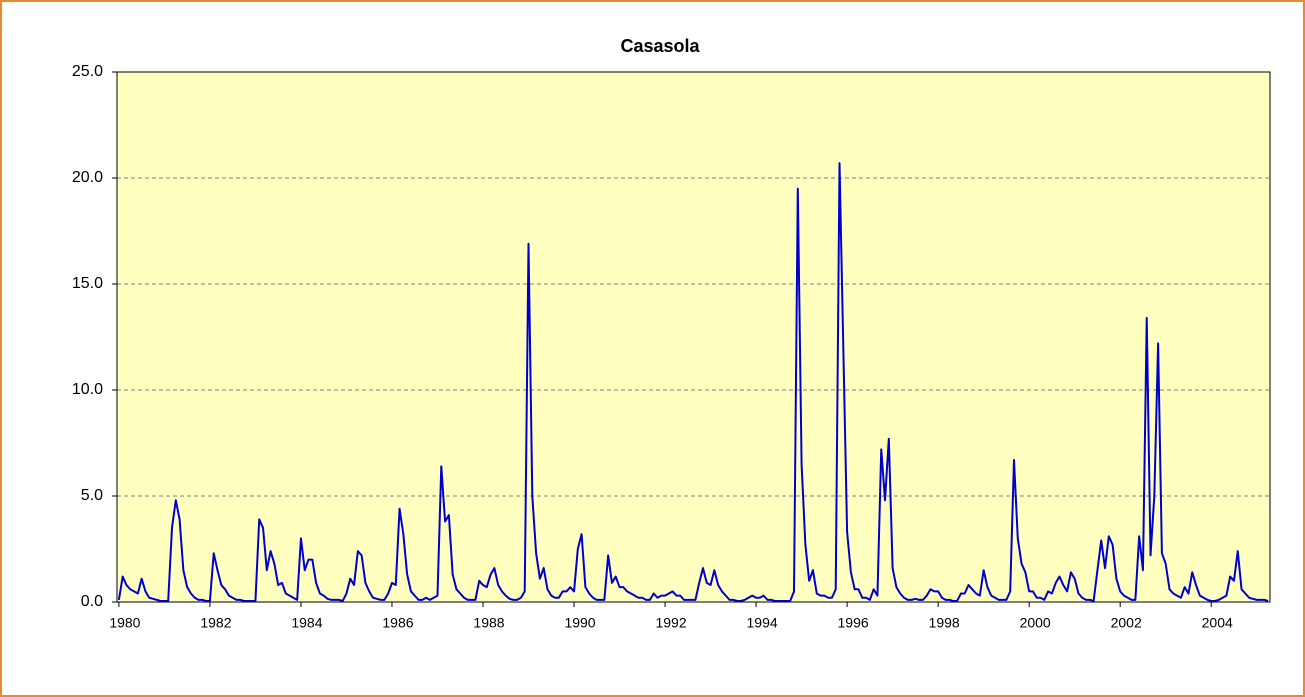  What do you see at coordinates (87, 177) in the screenshot?
I see `y-tick-label: 20.0` at bounding box center [87, 177].